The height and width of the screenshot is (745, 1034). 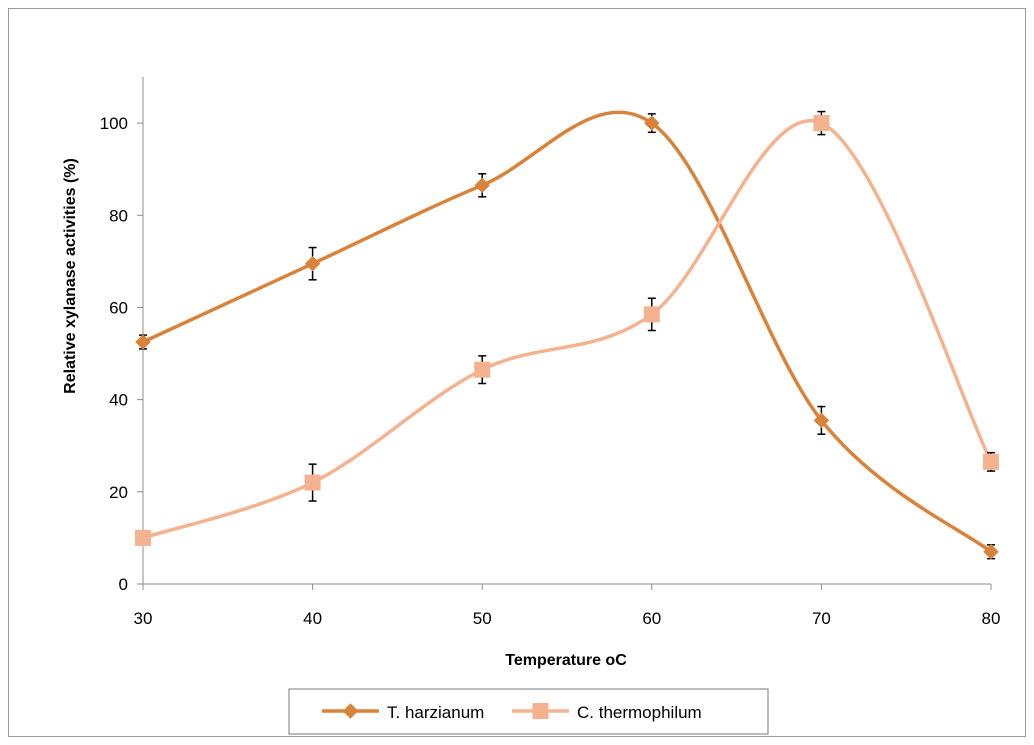 What do you see at coordinates (312, 618) in the screenshot?
I see `x-tick-label: 40` at bounding box center [312, 618].